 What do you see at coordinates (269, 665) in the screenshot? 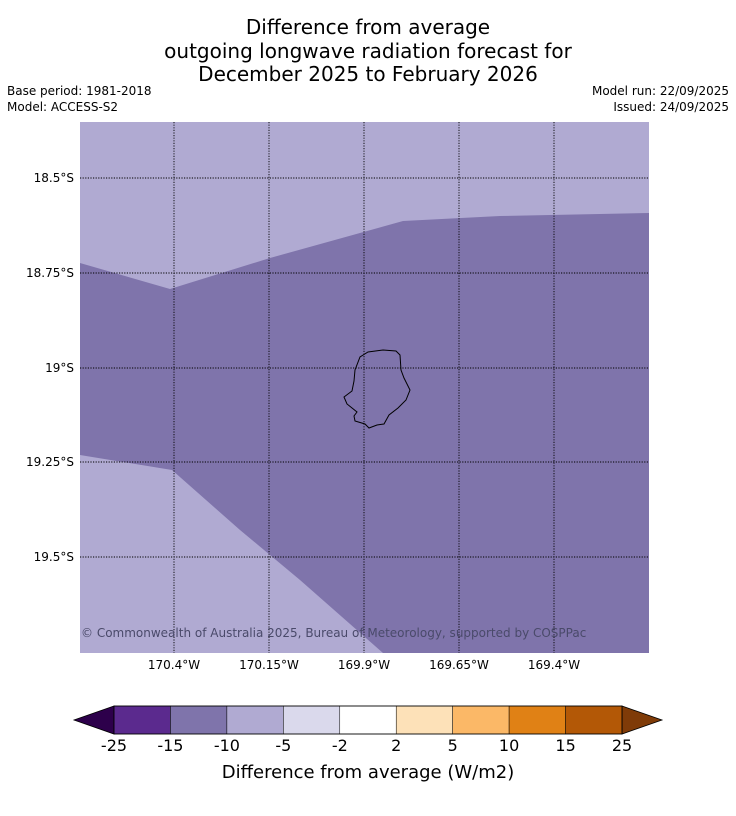
I see `lon-label: 170.15°W` at bounding box center [269, 665].